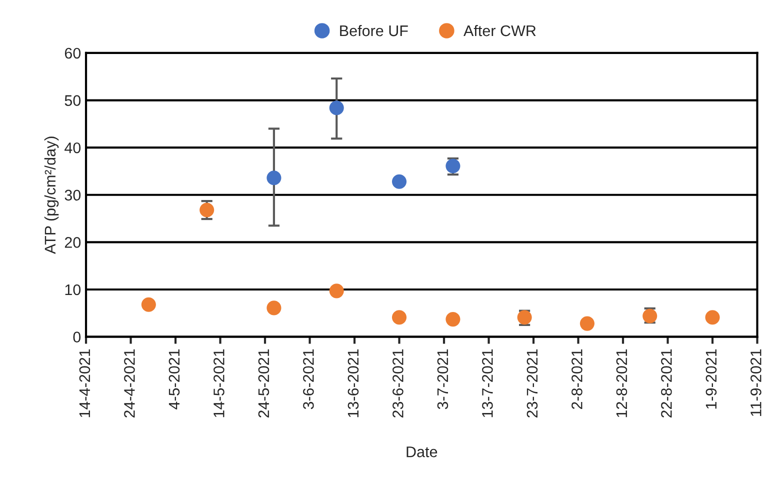 The width and height of the screenshot is (768, 486). Describe the element at coordinates (72, 242) in the screenshot. I see `y-tick-label: 20` at that location.